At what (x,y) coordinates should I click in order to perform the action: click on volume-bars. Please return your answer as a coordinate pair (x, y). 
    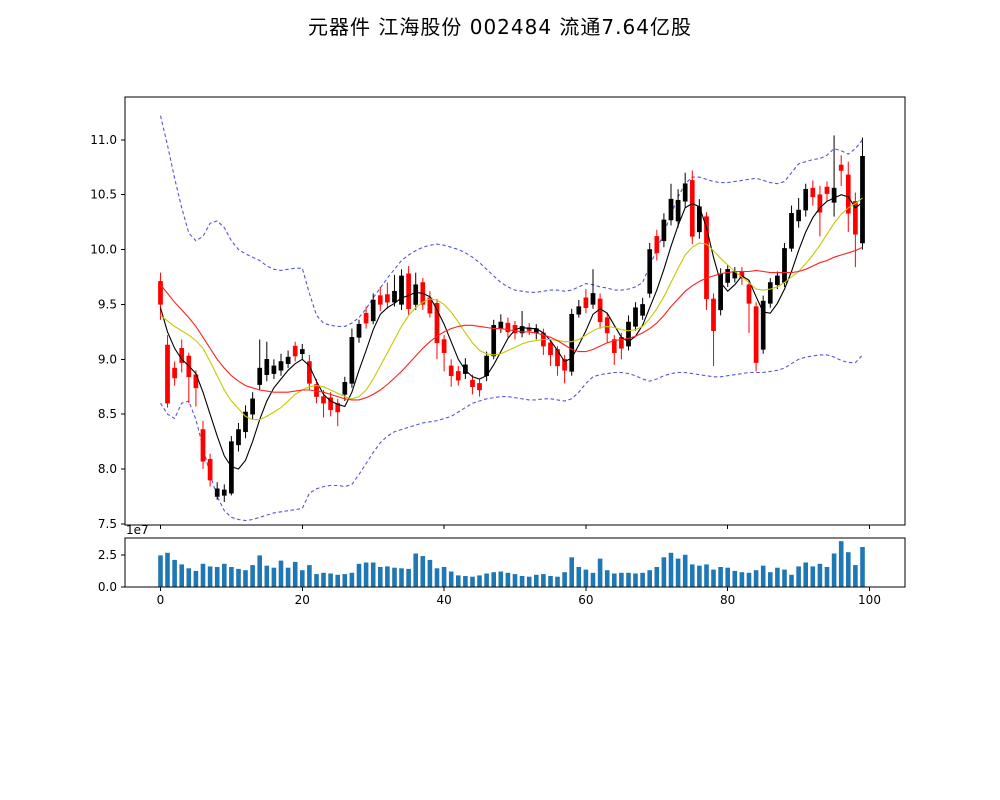
    Looking at the image, I should click on (511, 564).